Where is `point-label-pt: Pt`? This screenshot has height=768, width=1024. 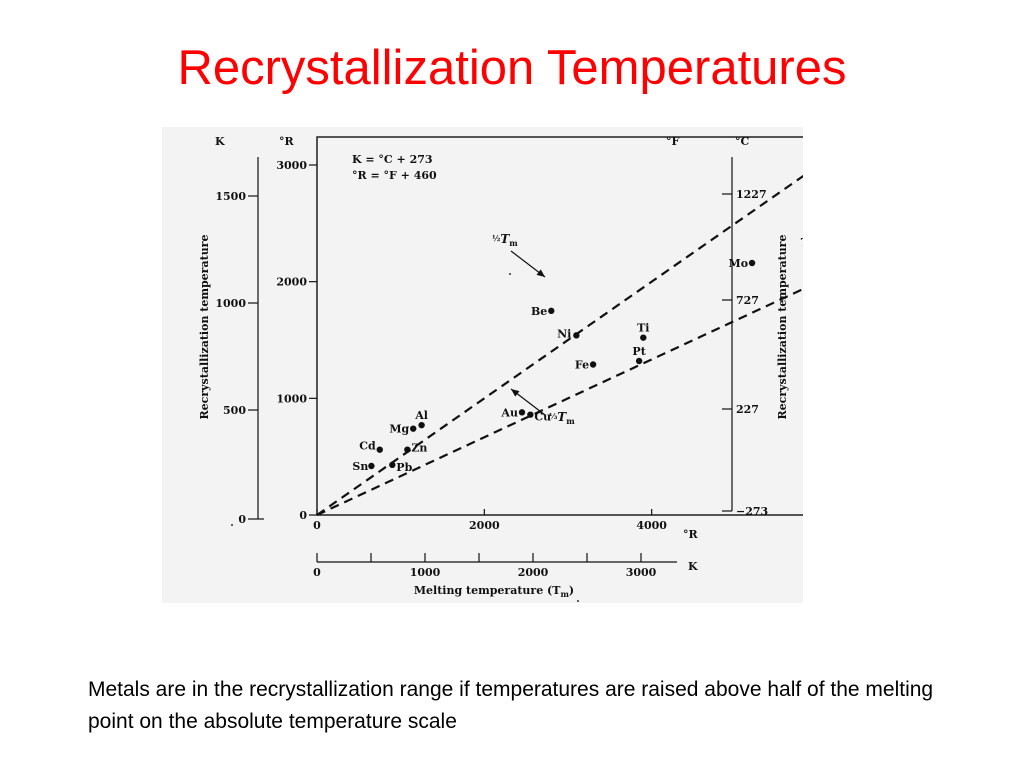 point-label-pt: Pt is located at coordinates (639, 351).